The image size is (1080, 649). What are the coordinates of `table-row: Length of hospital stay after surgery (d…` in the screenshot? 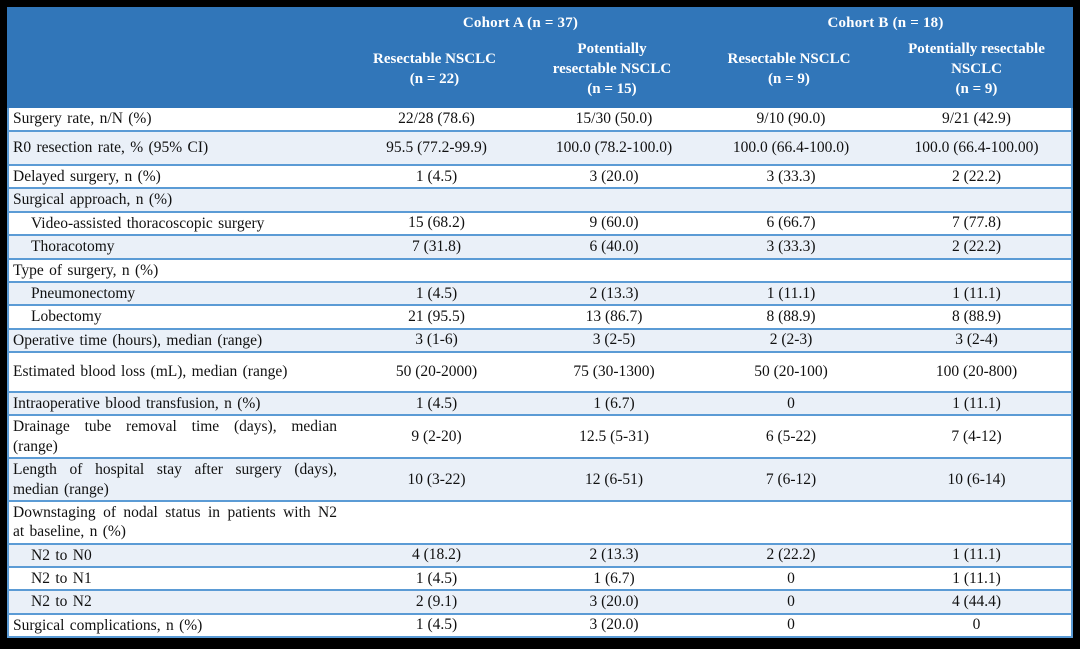 It's located at (540, 478).